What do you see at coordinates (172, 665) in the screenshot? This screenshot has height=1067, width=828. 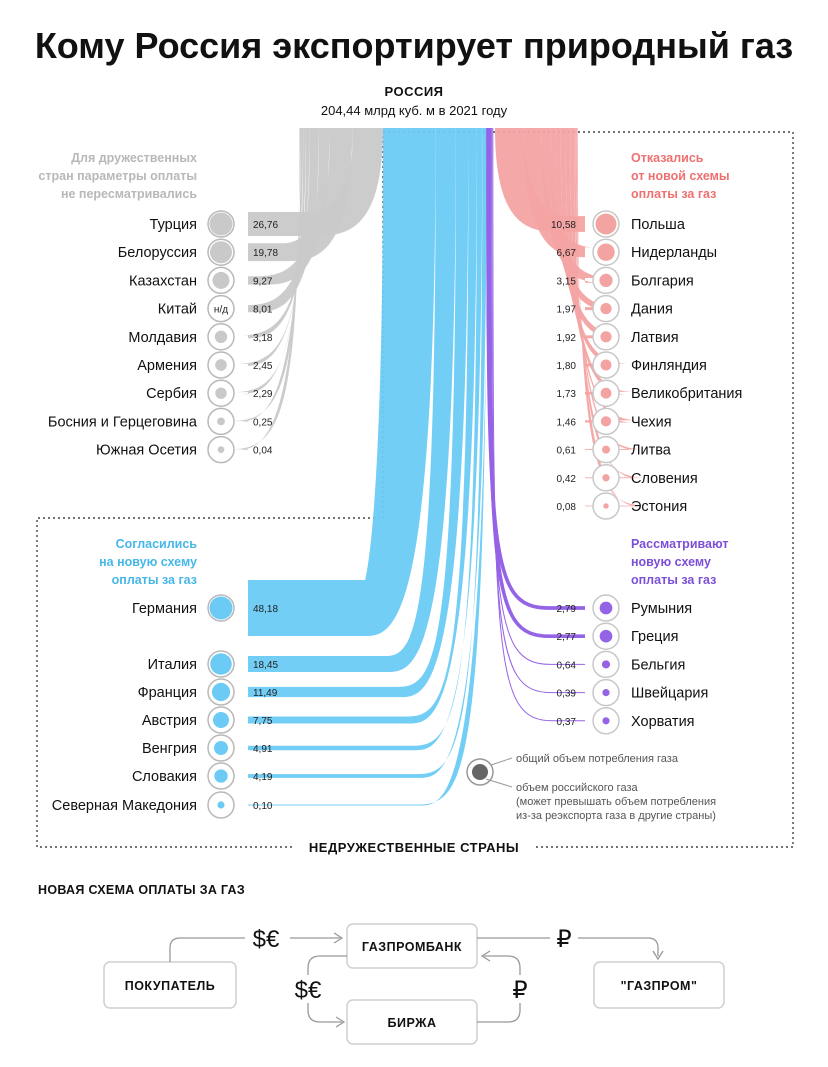 I see `country-label: Италия` at bounding box center [172, 665].